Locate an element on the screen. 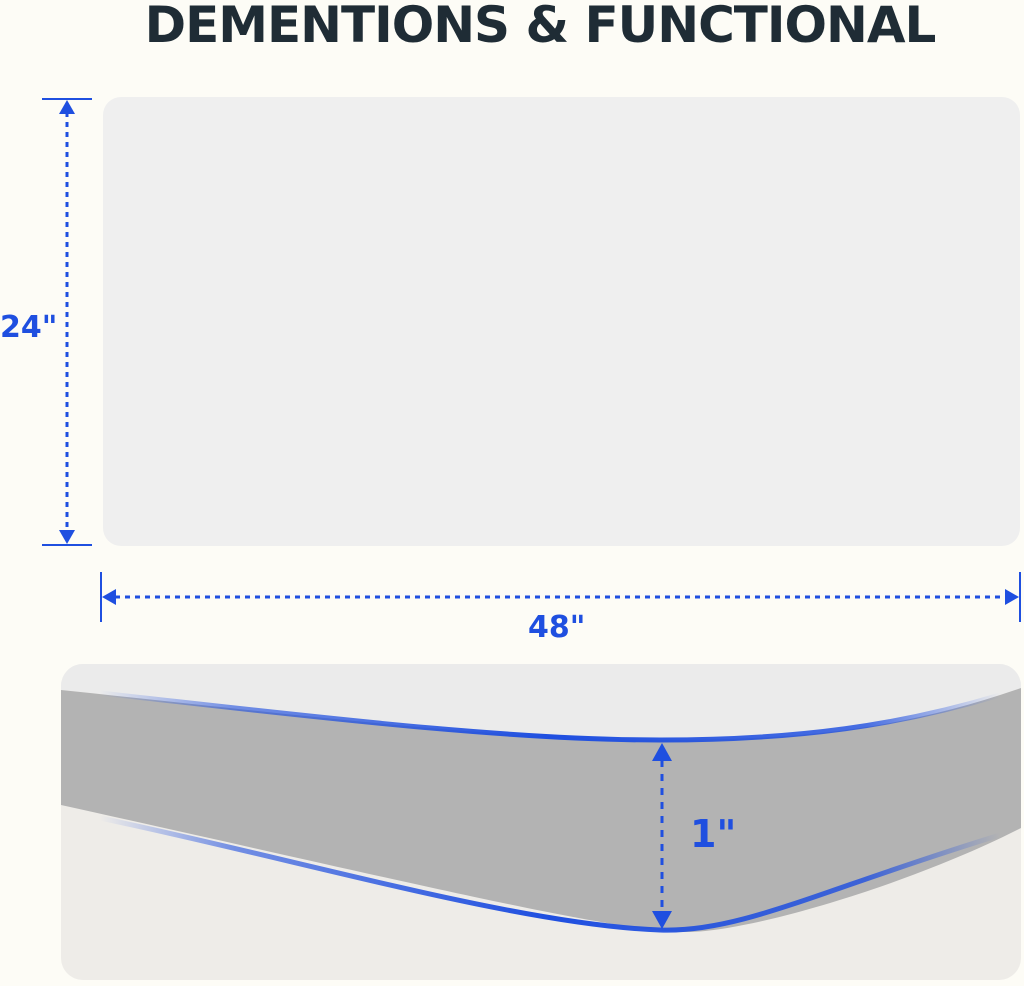 The height and width of the screenshot is (986, 1024). thickness-label: 1" is located at coordinates (713, 834).